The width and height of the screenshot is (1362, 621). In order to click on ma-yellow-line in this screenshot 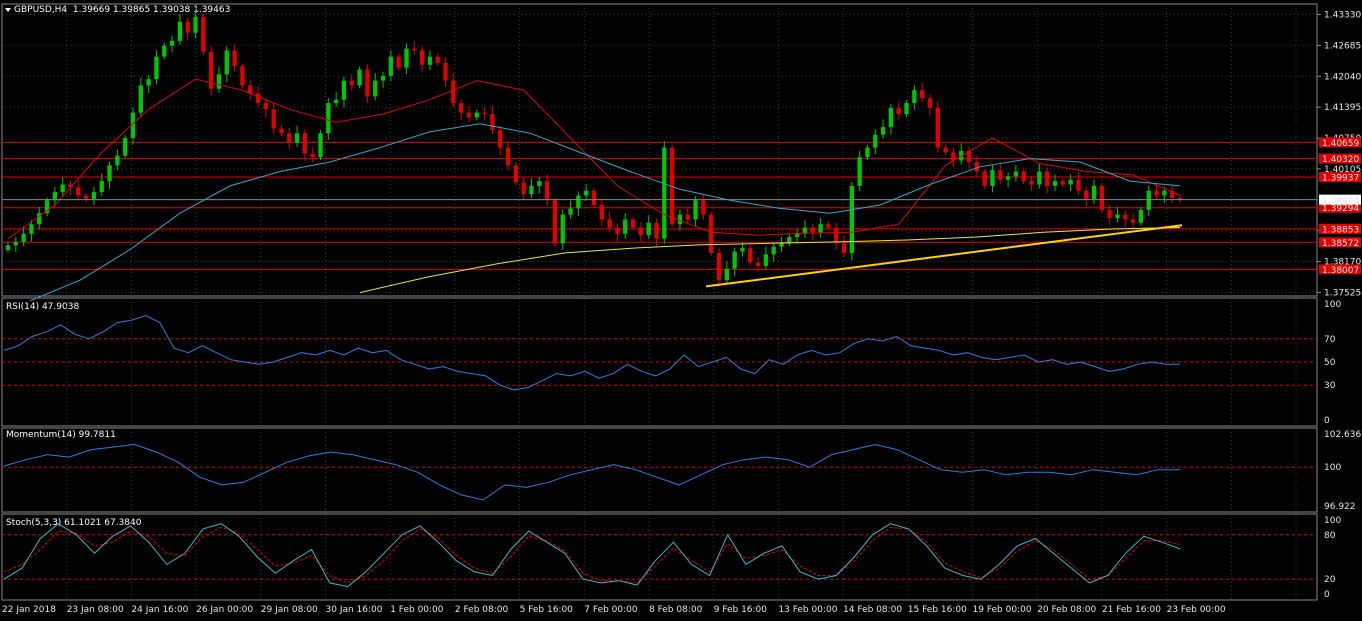, I will do `click(770, 260)`.